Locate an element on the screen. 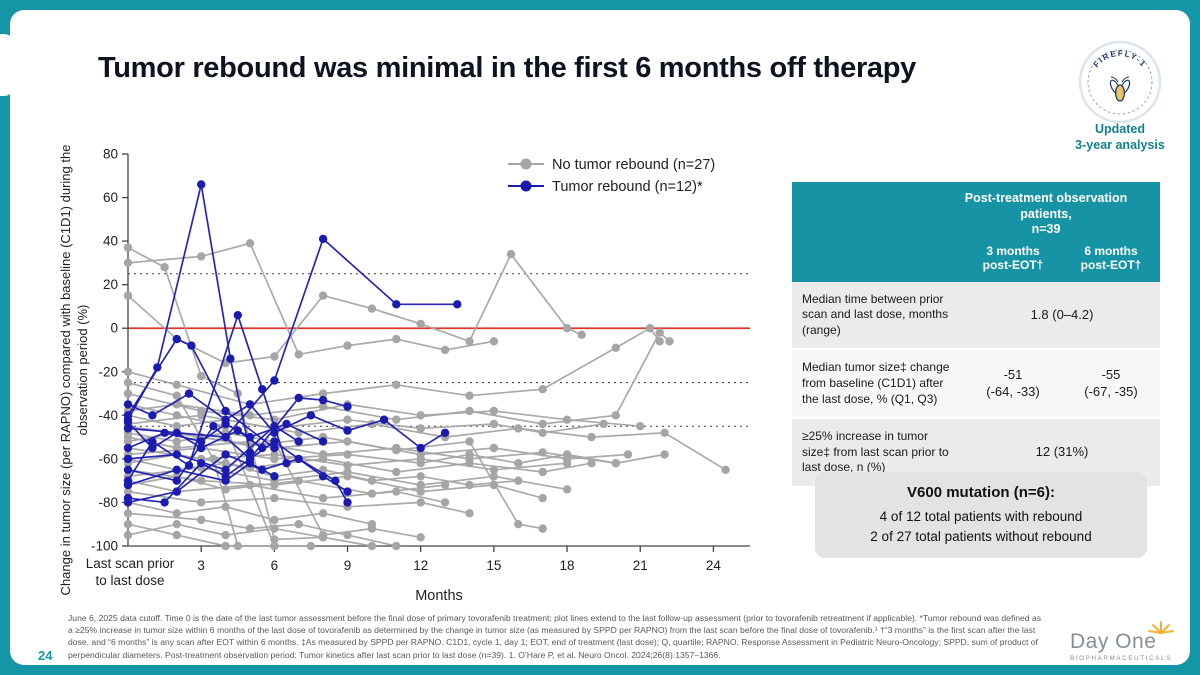  svg-text: Tumor rebound (n=12)* is located at coordinates (627, 187).